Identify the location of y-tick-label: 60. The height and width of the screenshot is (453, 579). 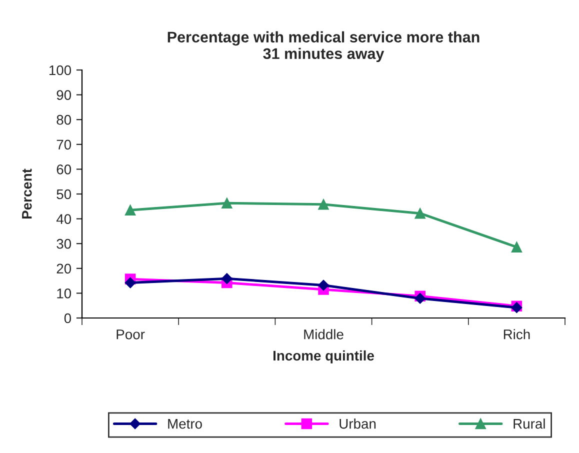
(64, 169).